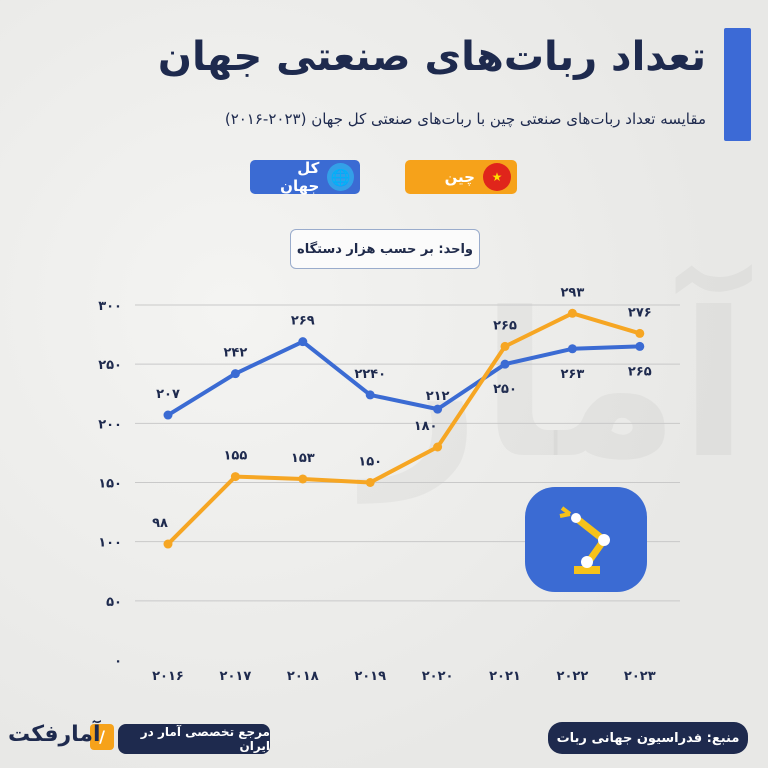  Describe the element at coordinates (168, 394) in the screenshot. I see `data-label: ۲۰۷` at that location.